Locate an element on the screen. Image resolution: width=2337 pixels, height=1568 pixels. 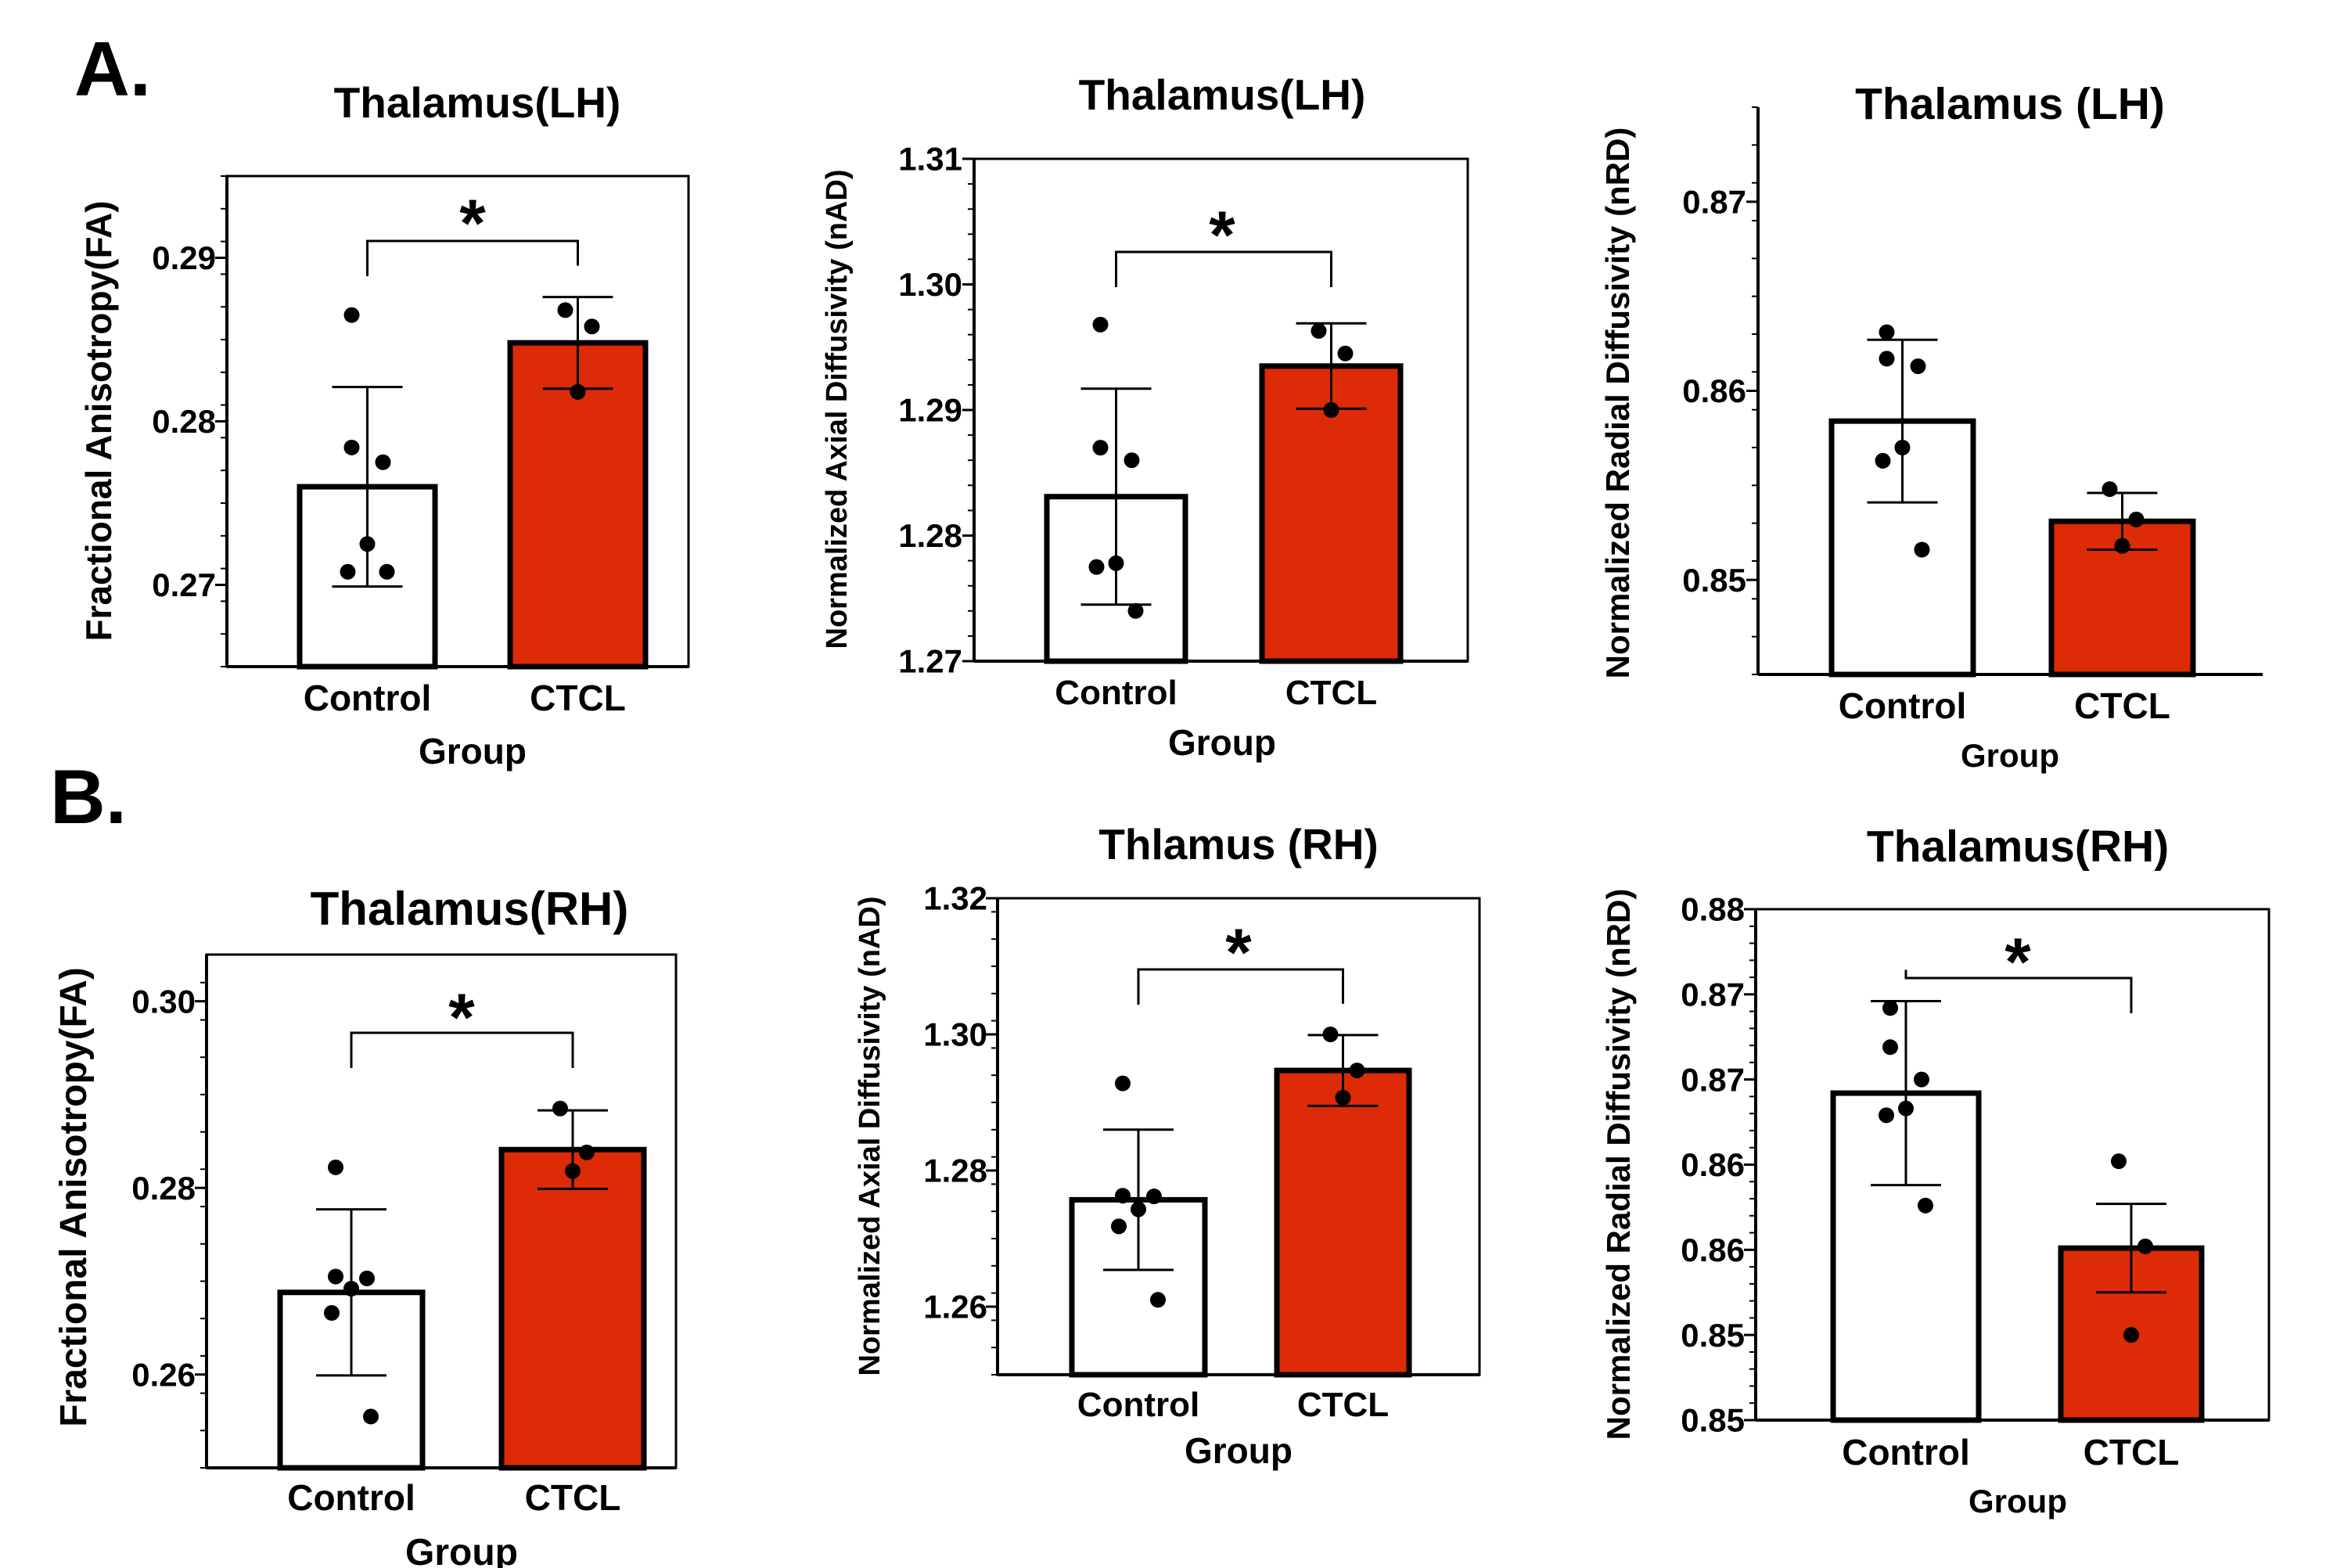
y-tick-label: 1.32 is located at coordinates (955, 899).